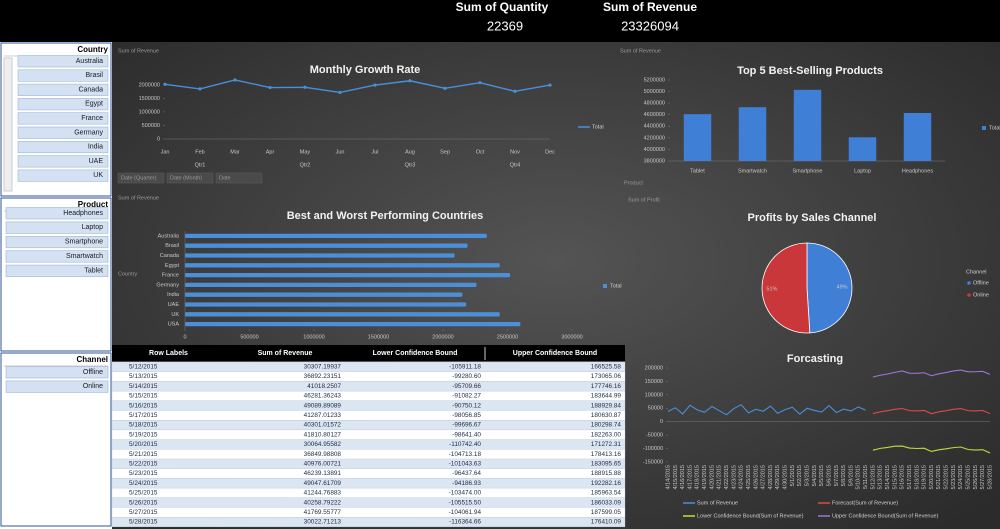 Image resolution: width=1000 pixels, height=529 pixels. Describe the element at coordinates (128, 274) in the screenshot. I see `field-button: Country` at that location.